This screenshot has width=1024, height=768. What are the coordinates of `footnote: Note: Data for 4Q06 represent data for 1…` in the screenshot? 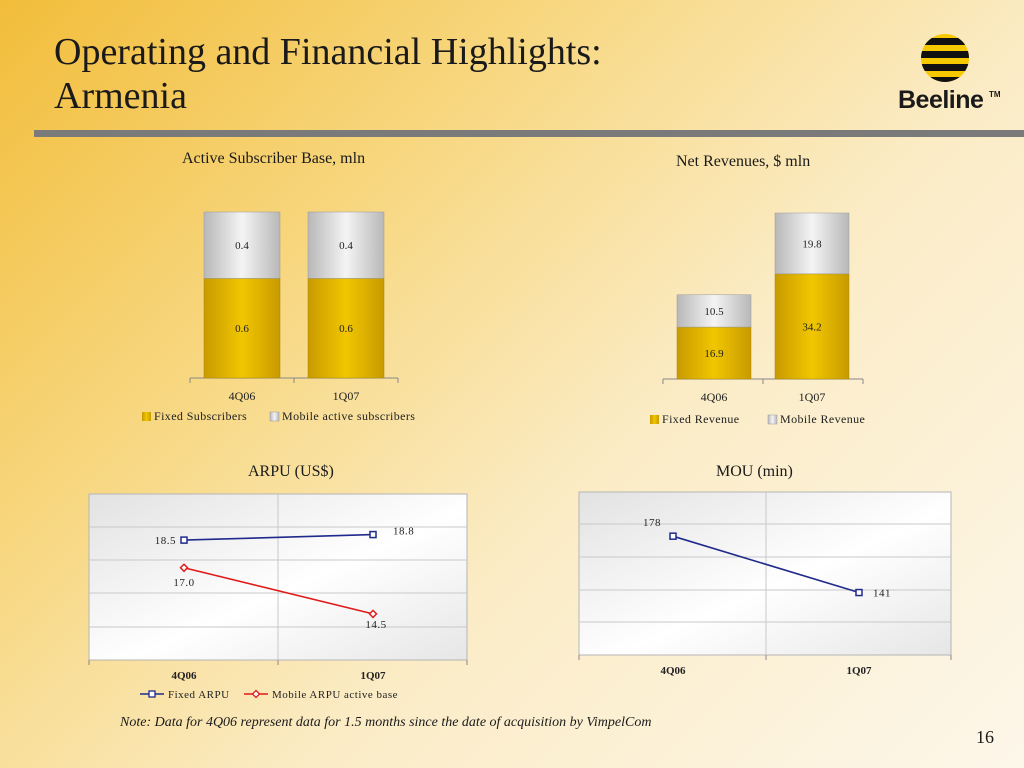 It's located at (386, 722).